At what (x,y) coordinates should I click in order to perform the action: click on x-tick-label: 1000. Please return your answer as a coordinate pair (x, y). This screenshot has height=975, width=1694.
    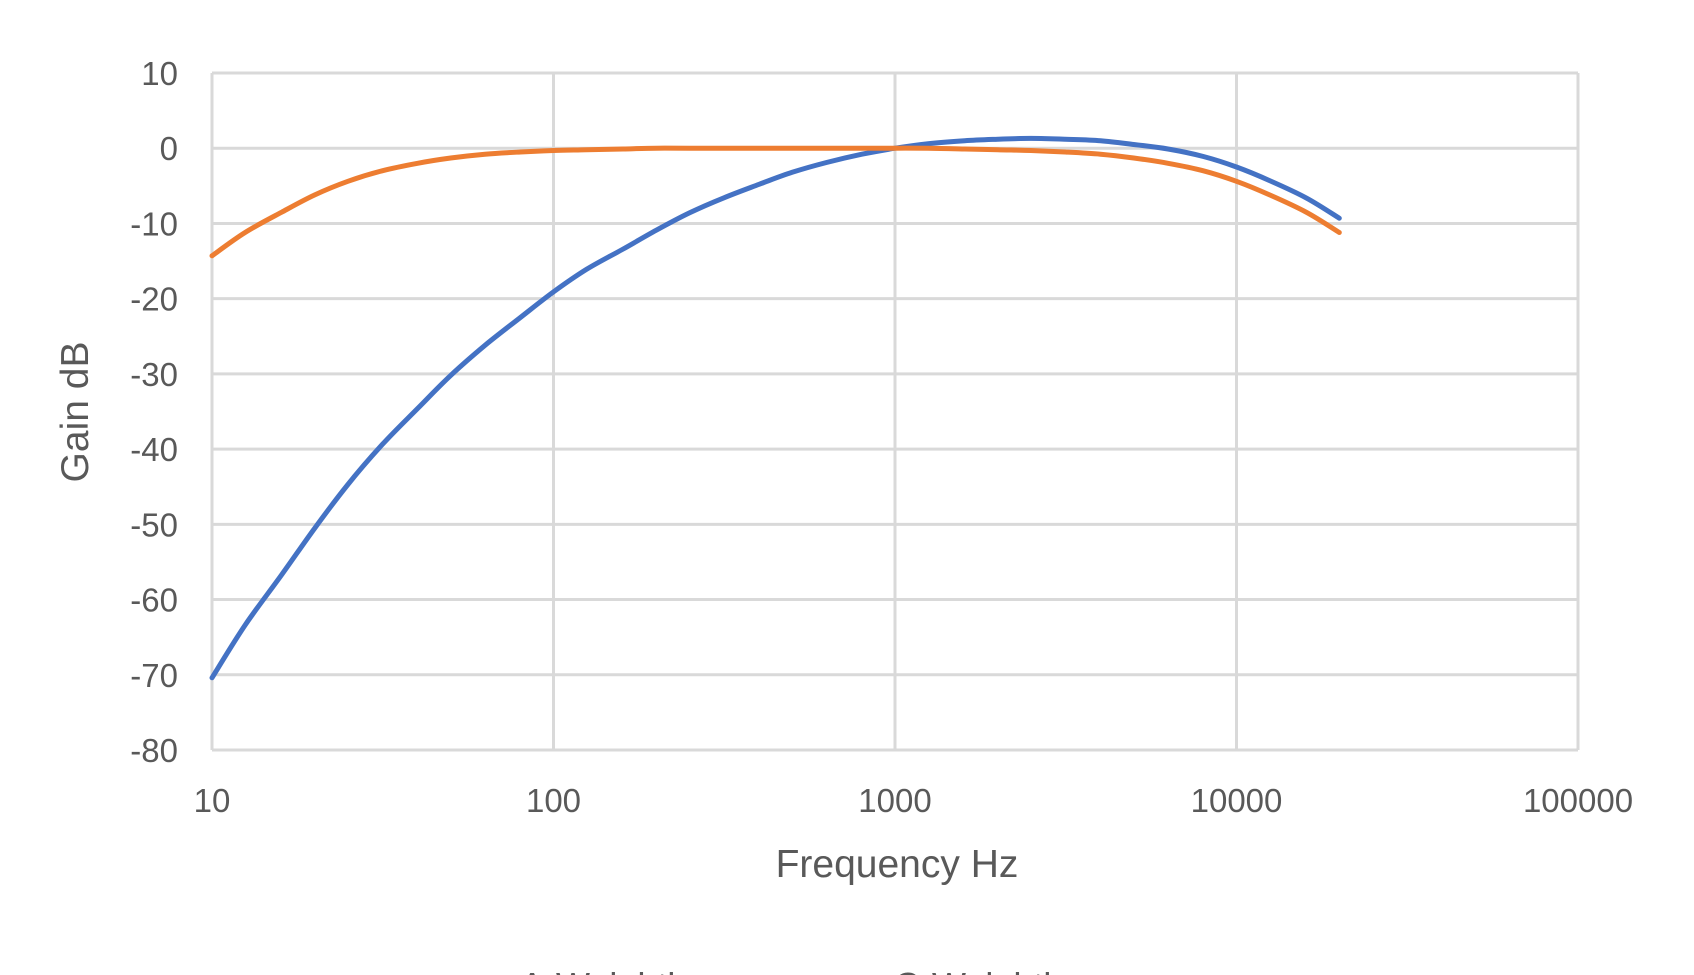
    Looking at the image, I should click on (894, 800).